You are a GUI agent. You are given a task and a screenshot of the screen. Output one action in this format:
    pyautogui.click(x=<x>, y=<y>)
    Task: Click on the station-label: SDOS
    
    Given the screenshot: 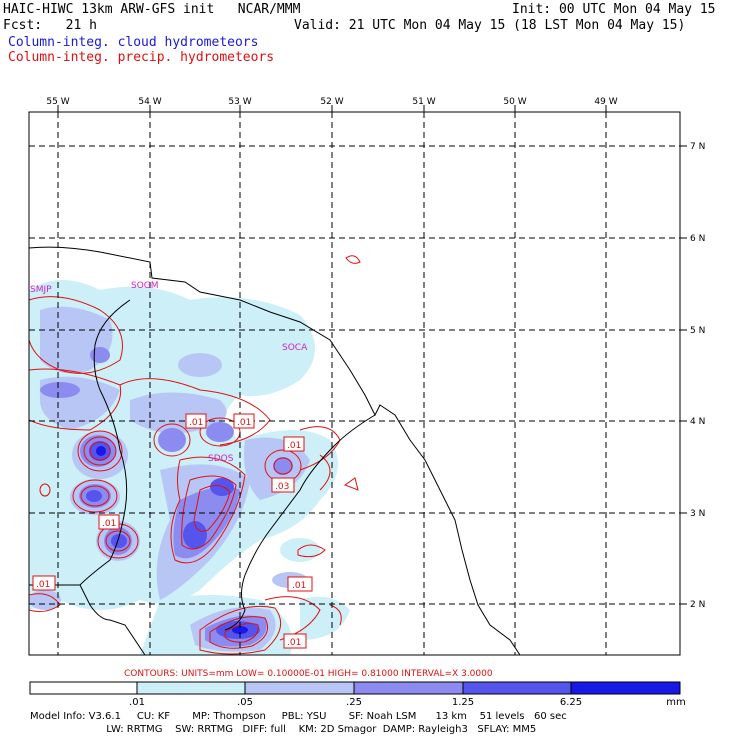 What is the action you would take?
    pyautogui.click(x=221, y=459)
    